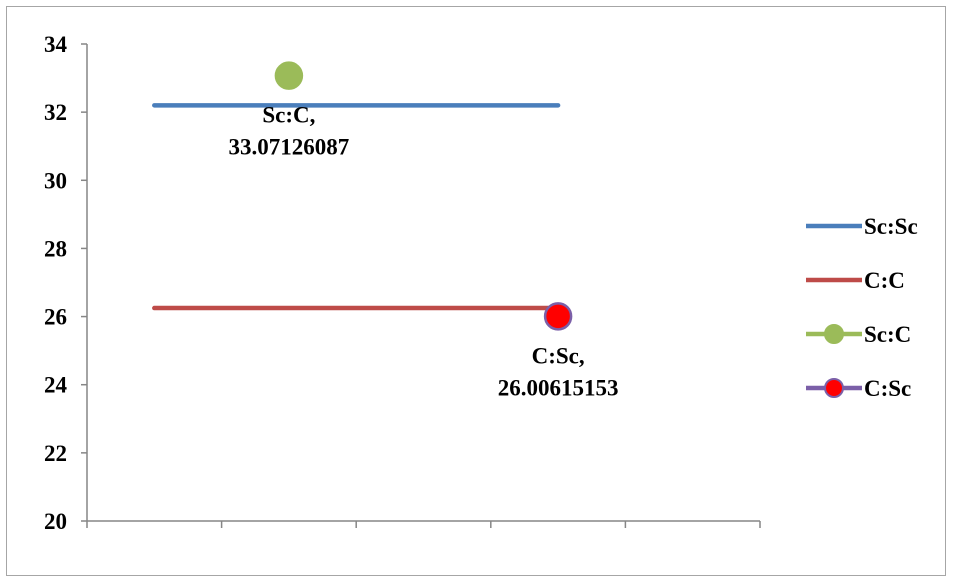  Describe the element at coordinates (55, 248) in the screenshot. I see `y-tick-label: 28` at that location.